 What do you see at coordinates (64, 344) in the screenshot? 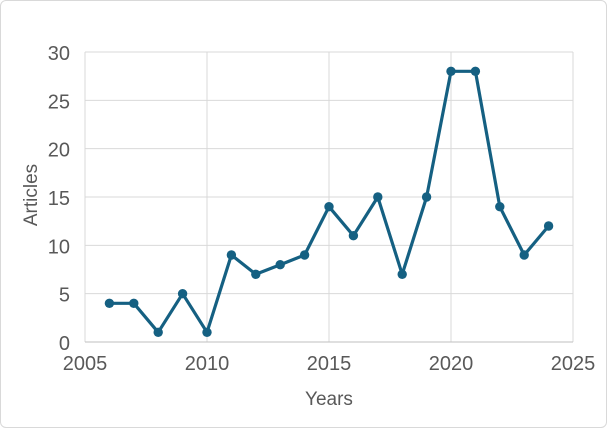
I see `y-tick-label-0: 0` at bounding box center [64, 344].